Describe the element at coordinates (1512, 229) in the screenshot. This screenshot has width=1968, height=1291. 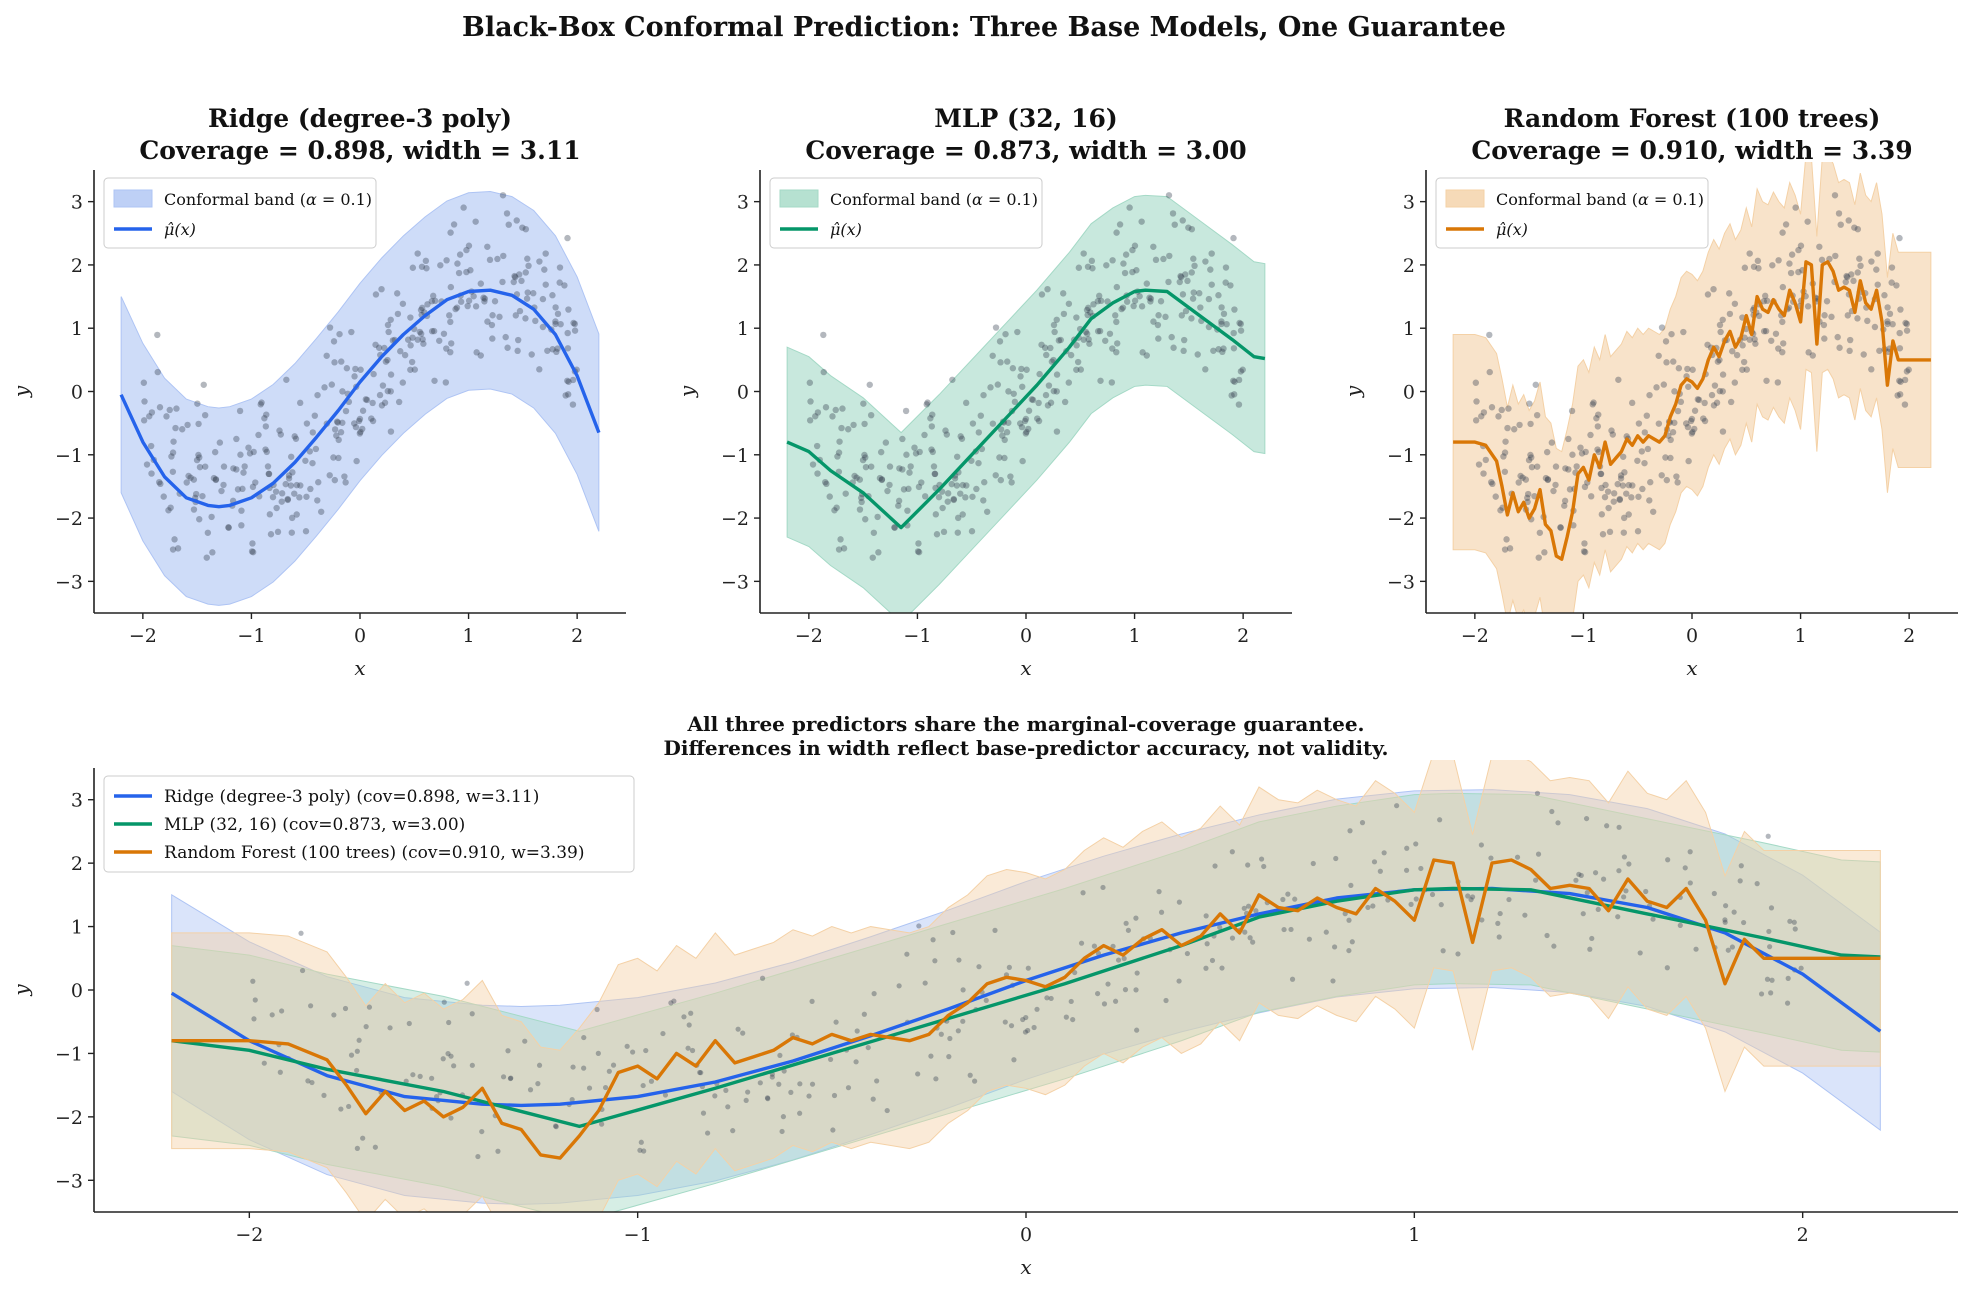
I see `legend-label-line: μ̂(x)` at that location.